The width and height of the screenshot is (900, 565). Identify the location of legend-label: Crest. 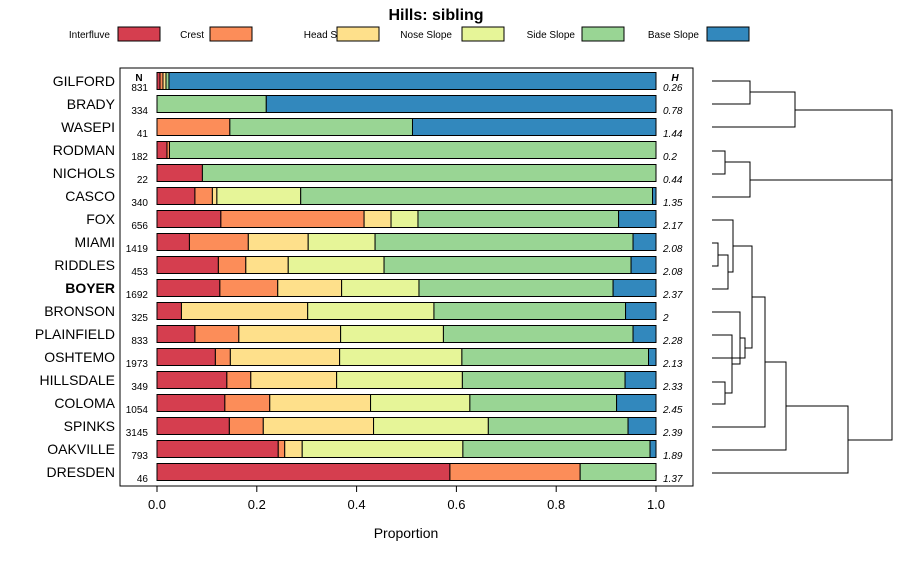
(192, 35).